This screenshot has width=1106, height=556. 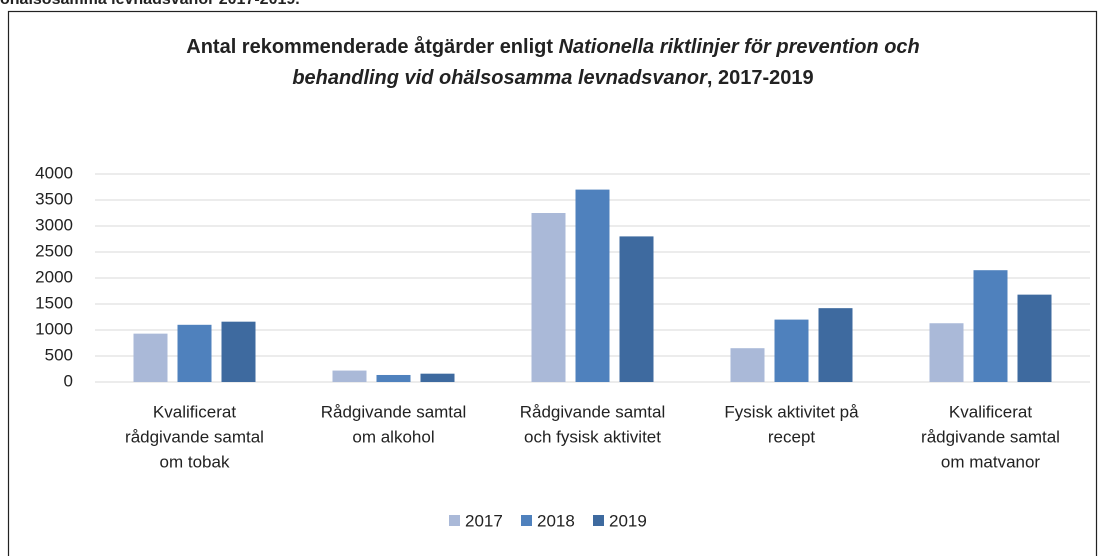 What do you see at coordinates (54, 302) in the screenshot?
I see `y-tick-label: 1500` at bounding box center [54, 302].